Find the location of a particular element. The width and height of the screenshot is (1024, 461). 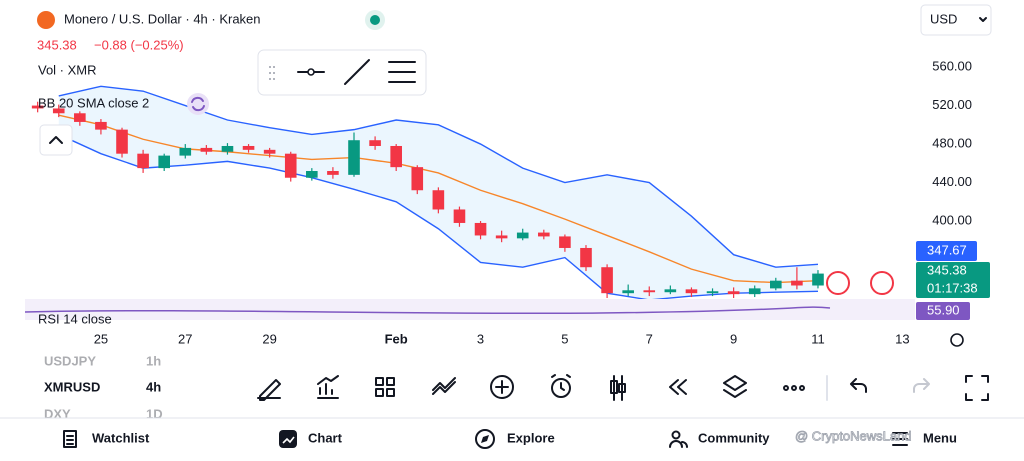

bb-icon is located at coordinates (198, 104).